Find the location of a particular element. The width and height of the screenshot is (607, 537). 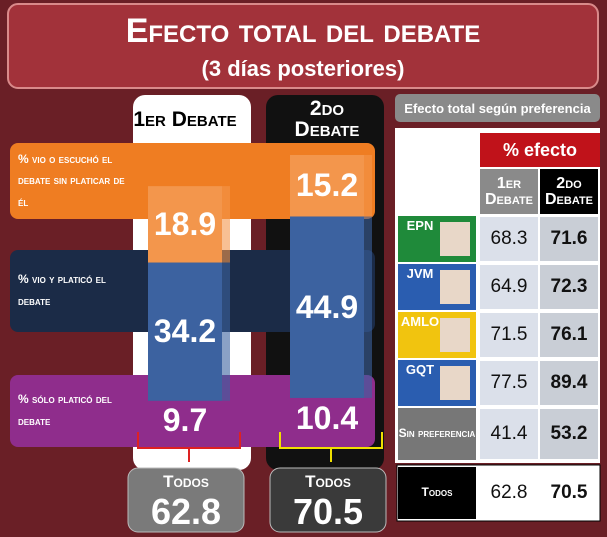

value-label: 10.4 is located at coordinates (327, 418).